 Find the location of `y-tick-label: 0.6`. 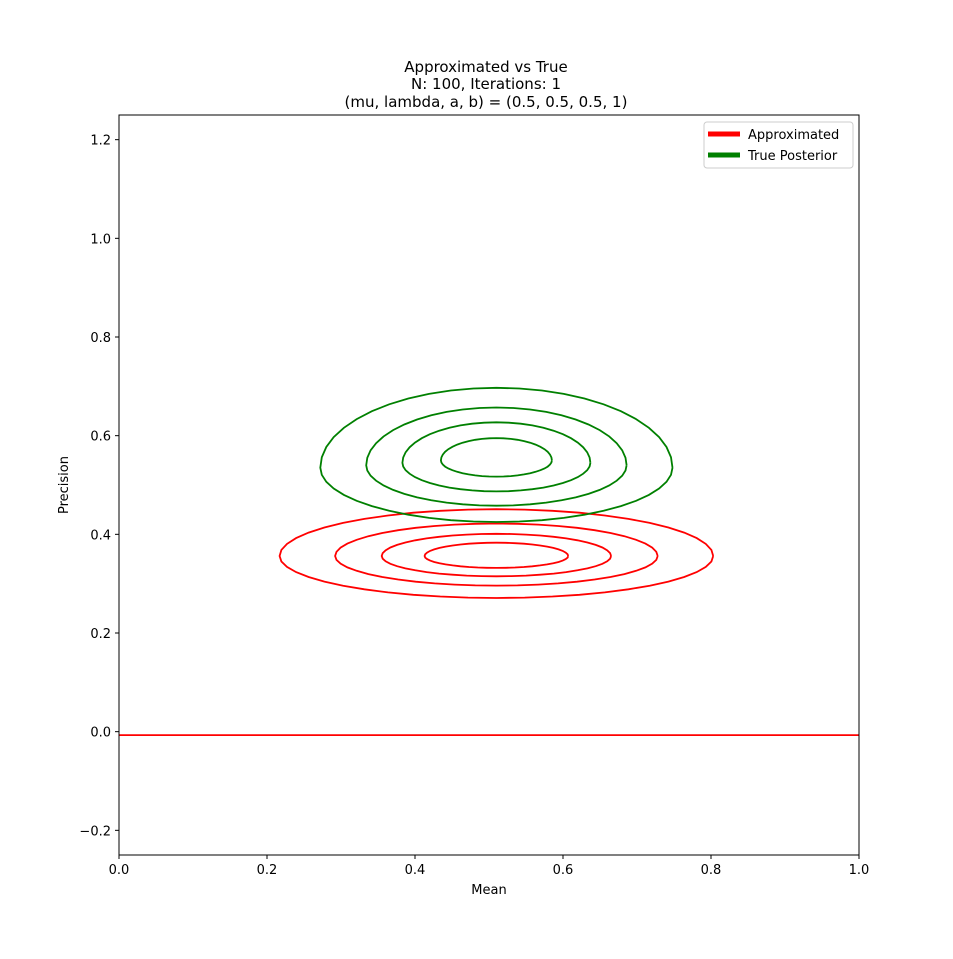

y-tick-label: 0.6 is located at coordinates (100, 437).